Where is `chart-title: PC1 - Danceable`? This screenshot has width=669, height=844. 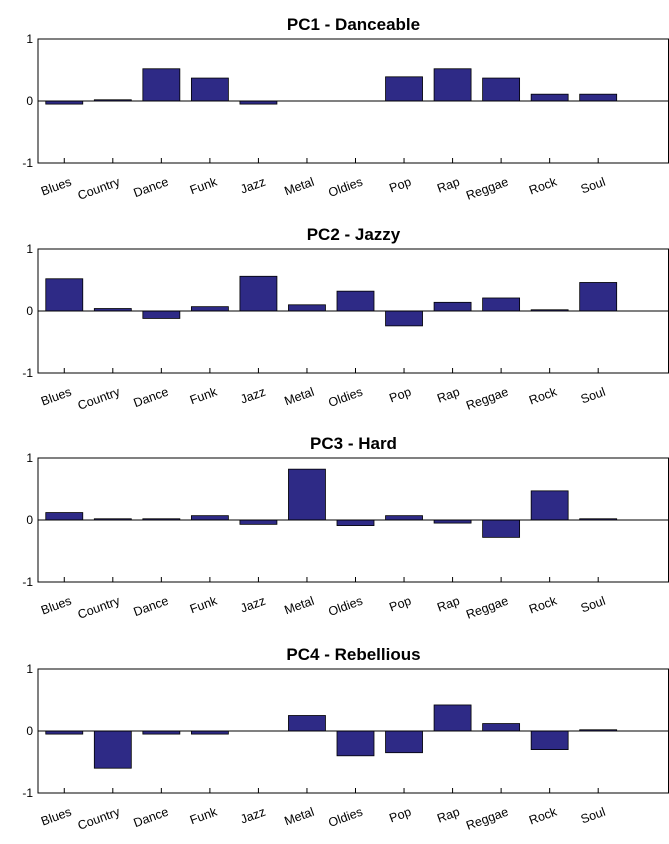 chart-title: PC1 - Danceable is located at coordinates (353, 24).